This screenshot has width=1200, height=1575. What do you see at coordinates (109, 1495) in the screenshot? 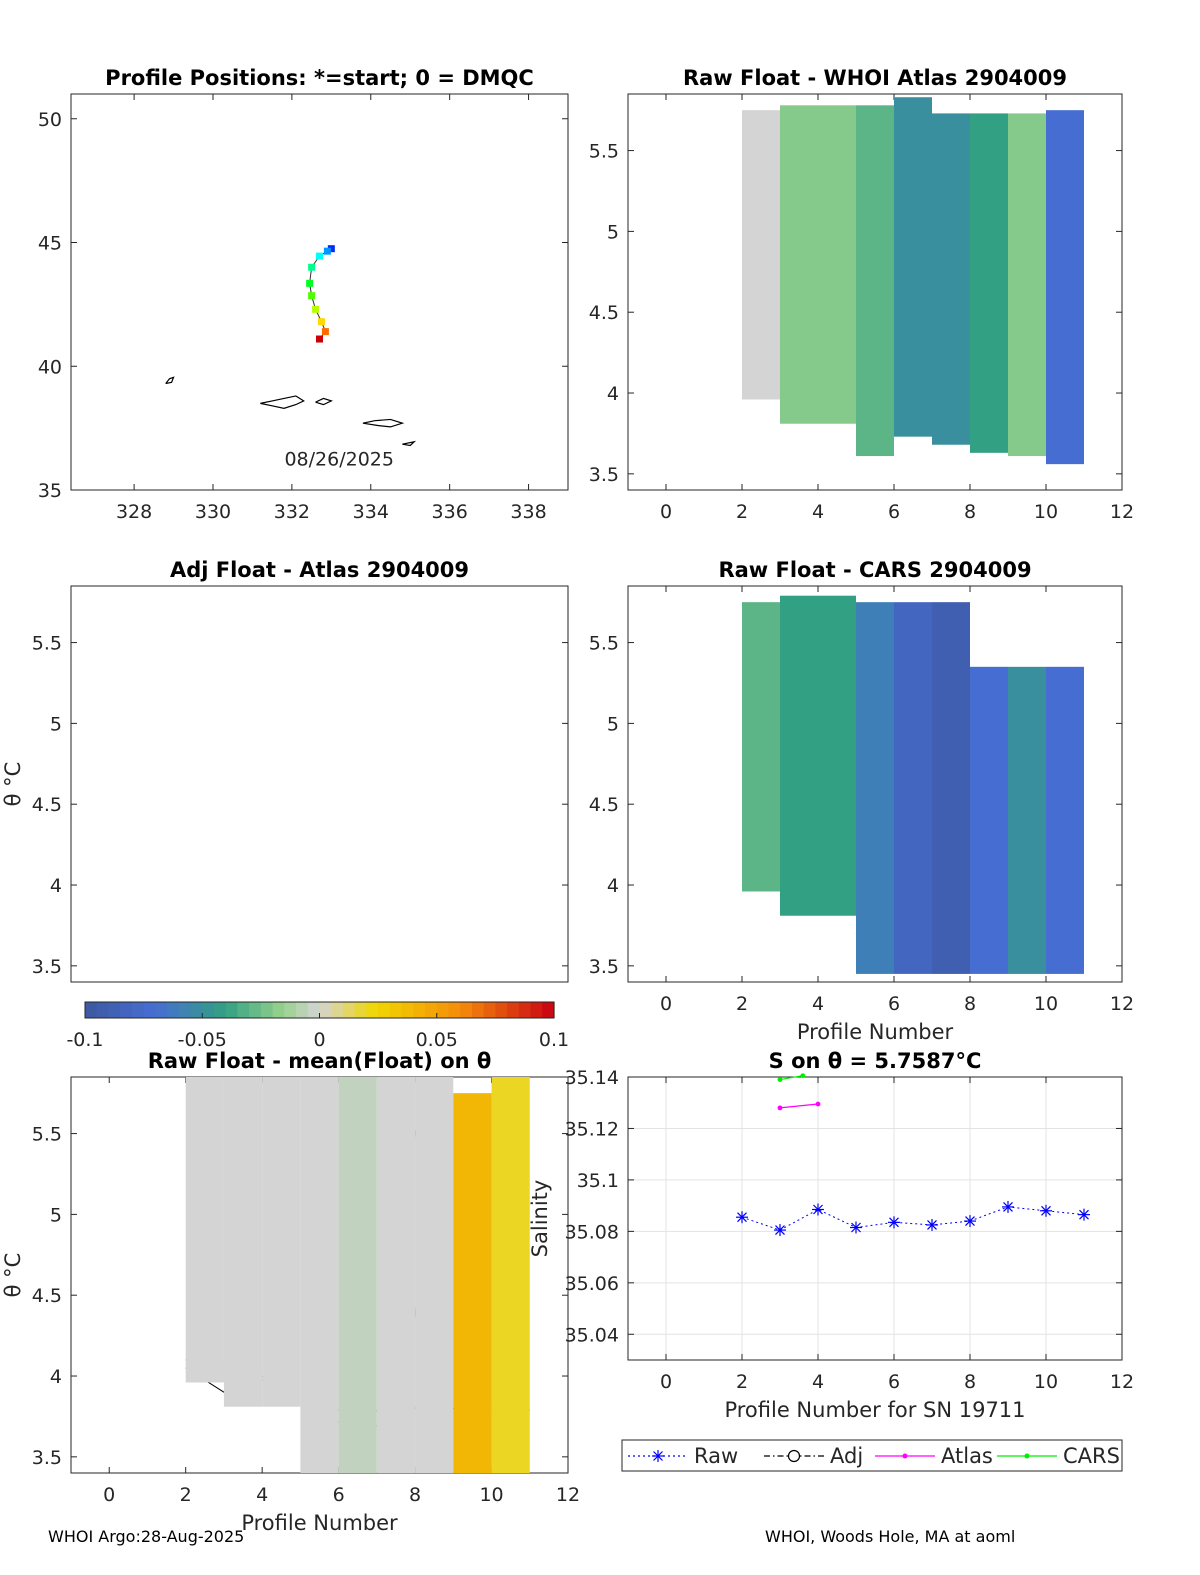
I see `mean-xtick-label: 0` at bounding box center [109, 1495].